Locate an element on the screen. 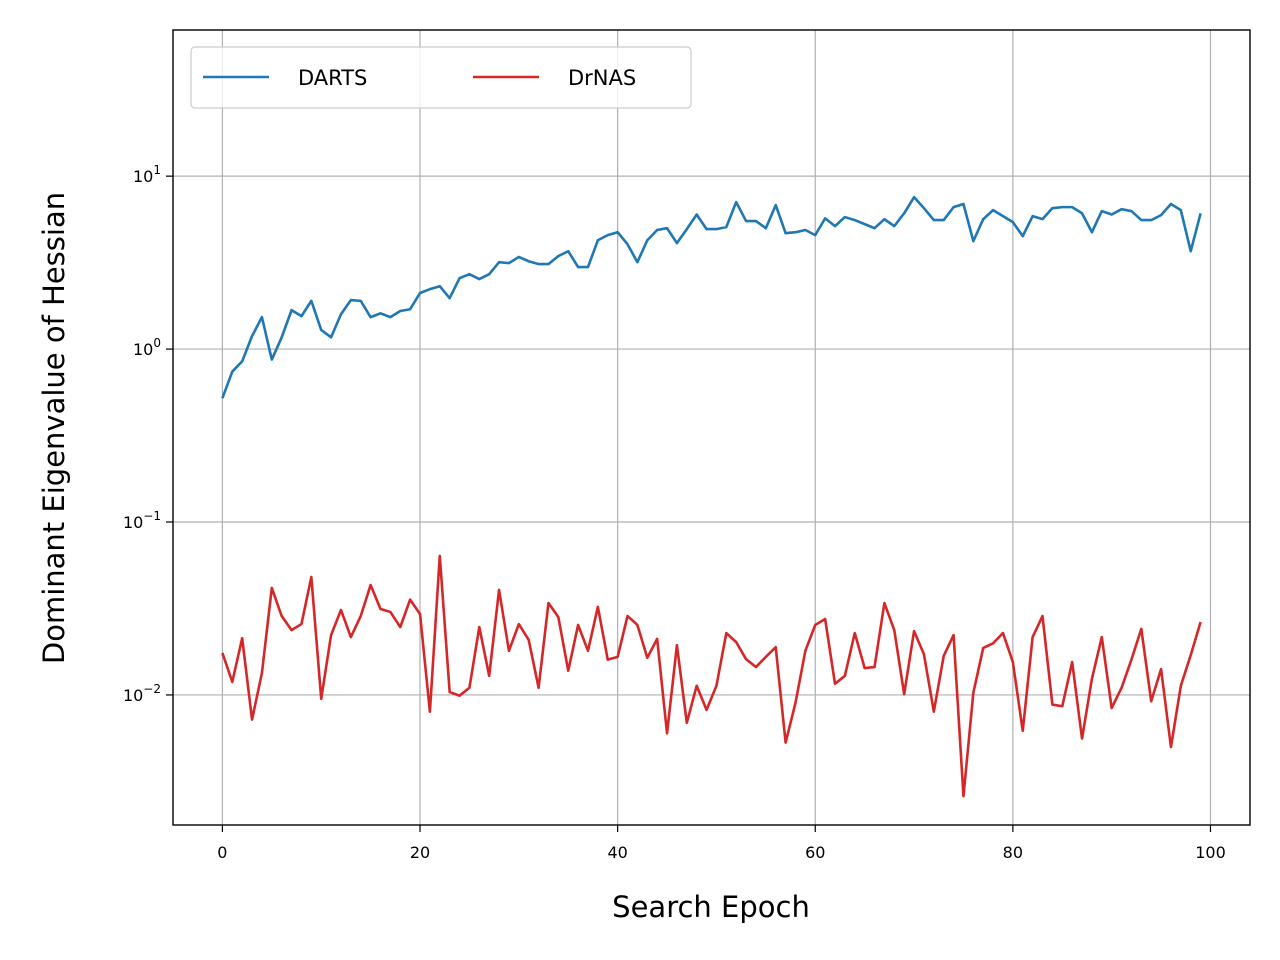 This screenshot has width=1280, height=960. legend-box is located at coordinates (441, 77).